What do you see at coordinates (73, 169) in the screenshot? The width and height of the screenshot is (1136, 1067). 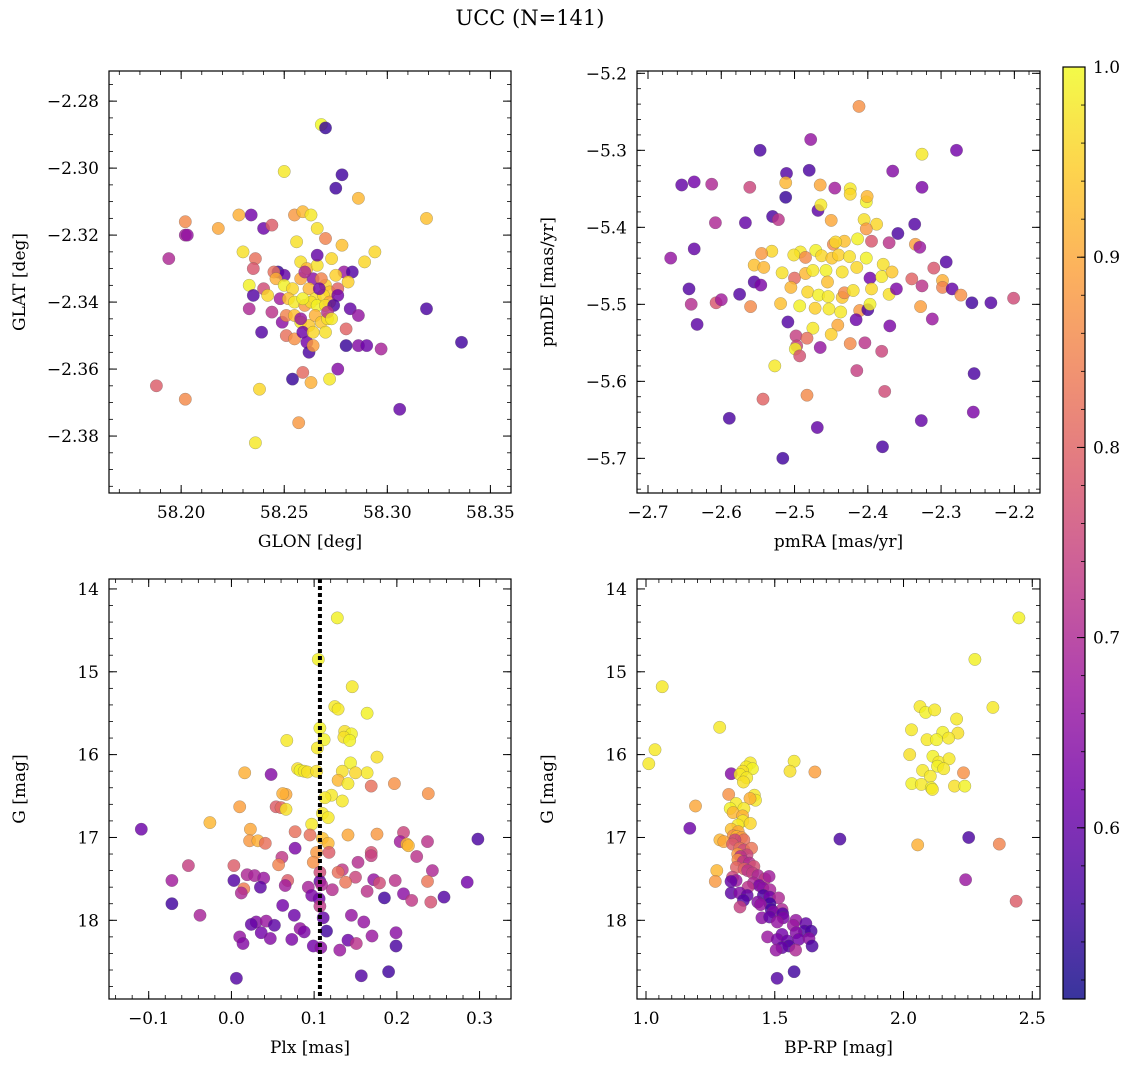 I see `y-tick-label: −2.30` at bounding box center [73, 169].